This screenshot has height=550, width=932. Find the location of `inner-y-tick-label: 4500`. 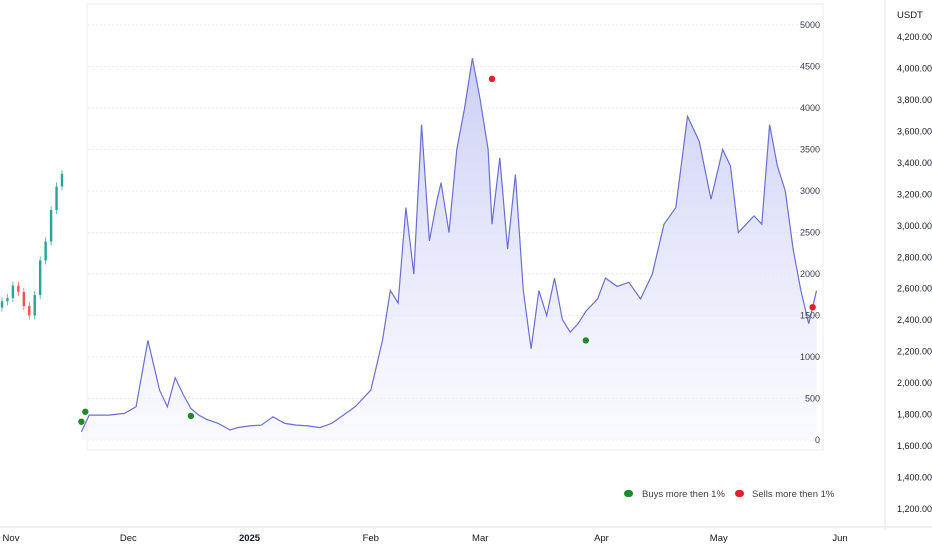

inner-y-tick-label: 4500 is located at coordinates (810, 67).